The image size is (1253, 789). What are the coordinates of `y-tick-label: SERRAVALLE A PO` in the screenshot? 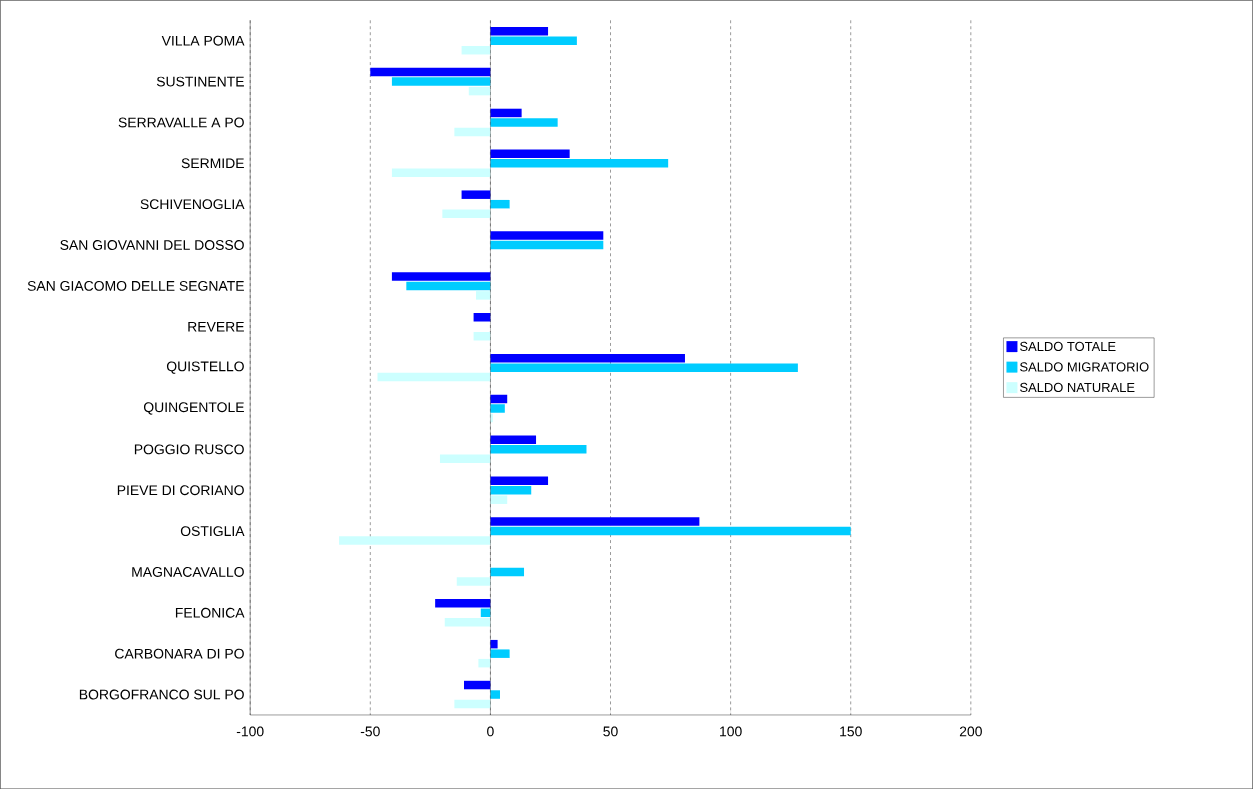 It's located at (181, 122).